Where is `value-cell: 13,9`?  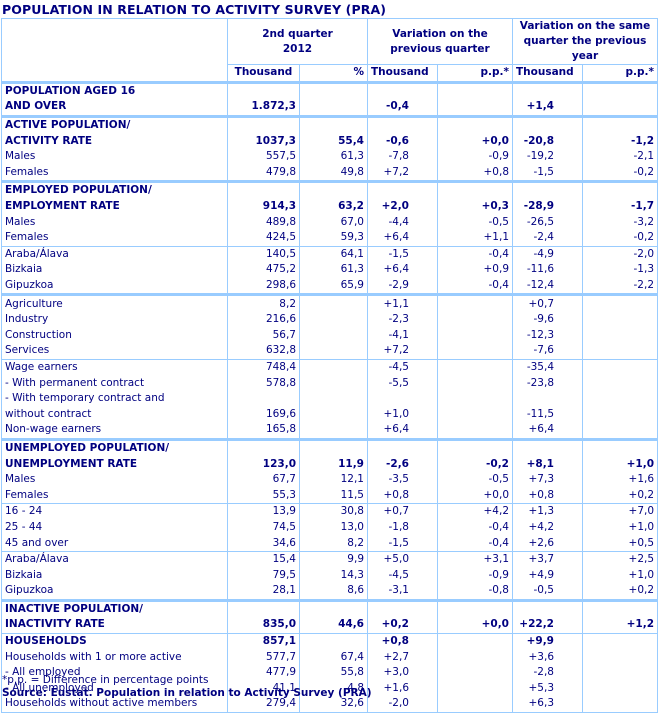 value-cell: 13,9 is located at coordinates (263, 511).